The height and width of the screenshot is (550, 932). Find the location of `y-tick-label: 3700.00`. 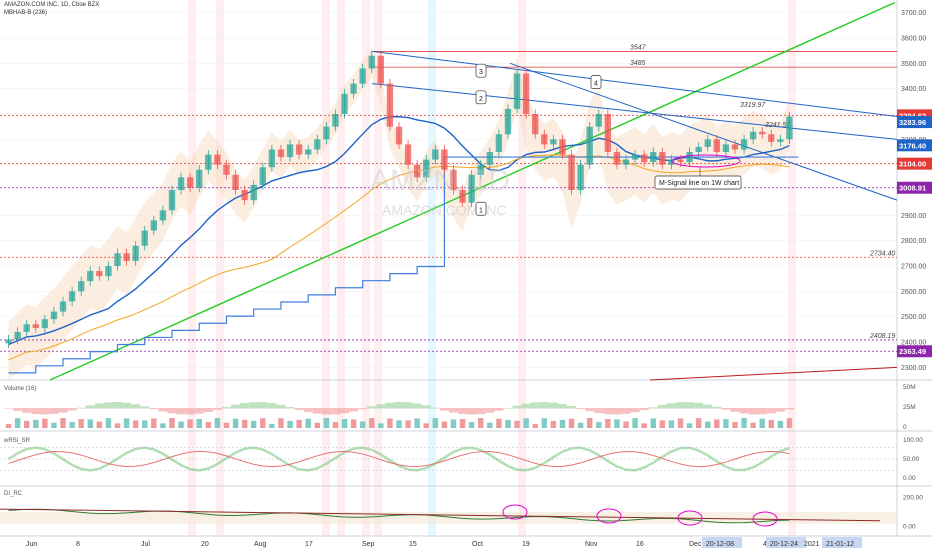

y-tick-label: 3700.00 is located at coordinates (913, 13).